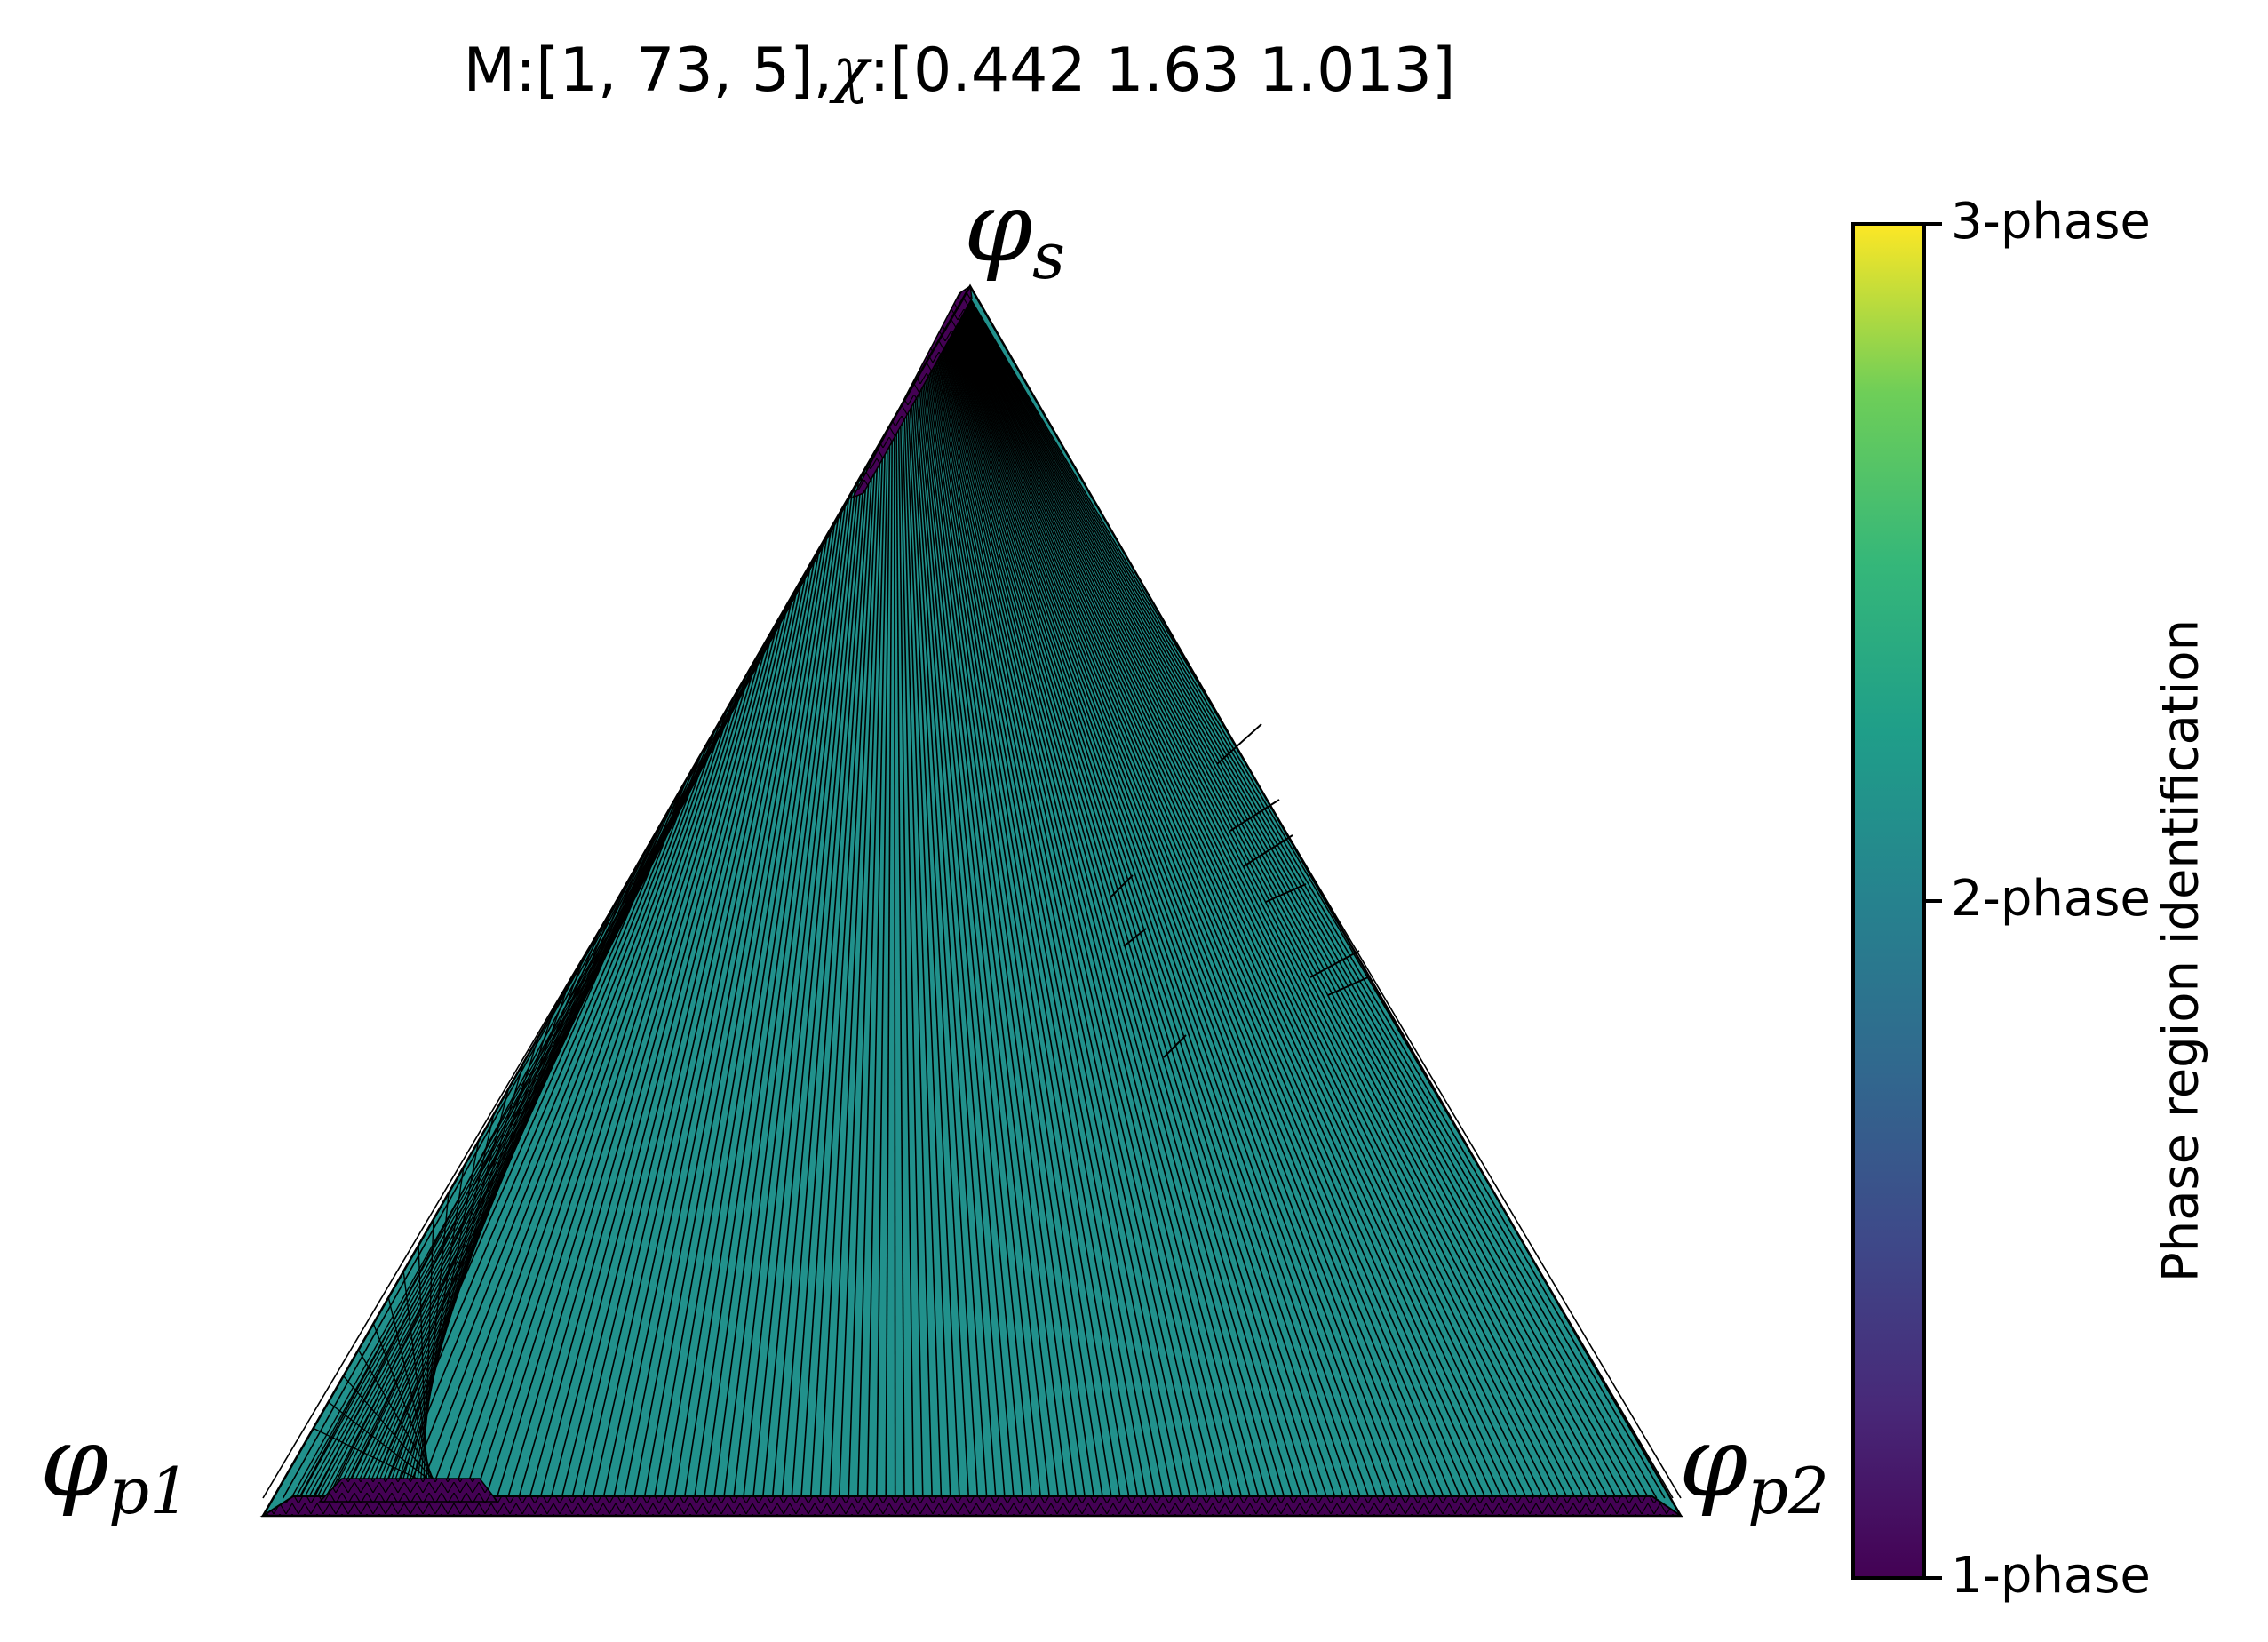  What do you see at coordinates (408, 1490) in the screenshot?
I see `one-phase-bump` at bounding box center [408, 1490].